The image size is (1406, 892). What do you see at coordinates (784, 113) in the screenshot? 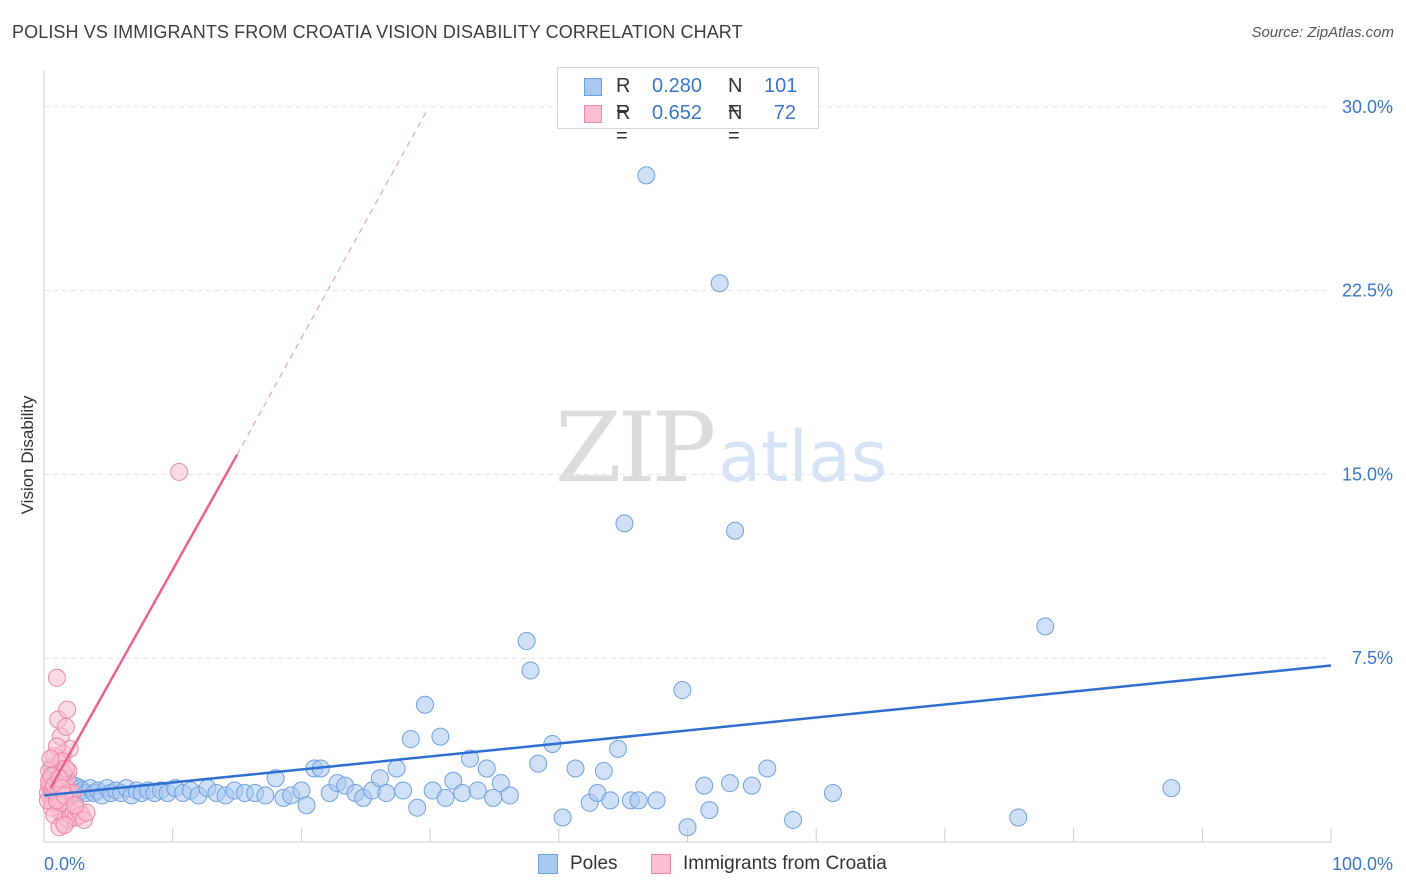
I see `legend-n-value: 72` at bounding box center [784, 113].